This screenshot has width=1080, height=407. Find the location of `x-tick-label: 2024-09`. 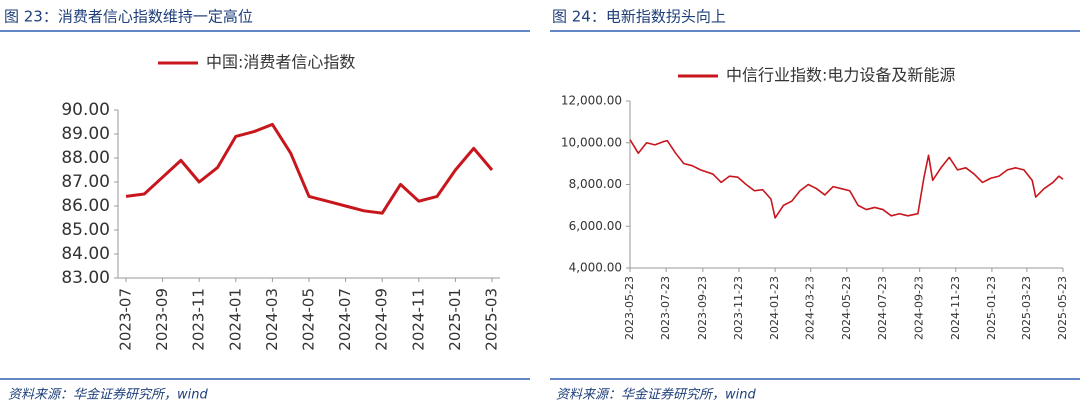

x-tick-label: 2024-09 is located at coordinates (382, 319).